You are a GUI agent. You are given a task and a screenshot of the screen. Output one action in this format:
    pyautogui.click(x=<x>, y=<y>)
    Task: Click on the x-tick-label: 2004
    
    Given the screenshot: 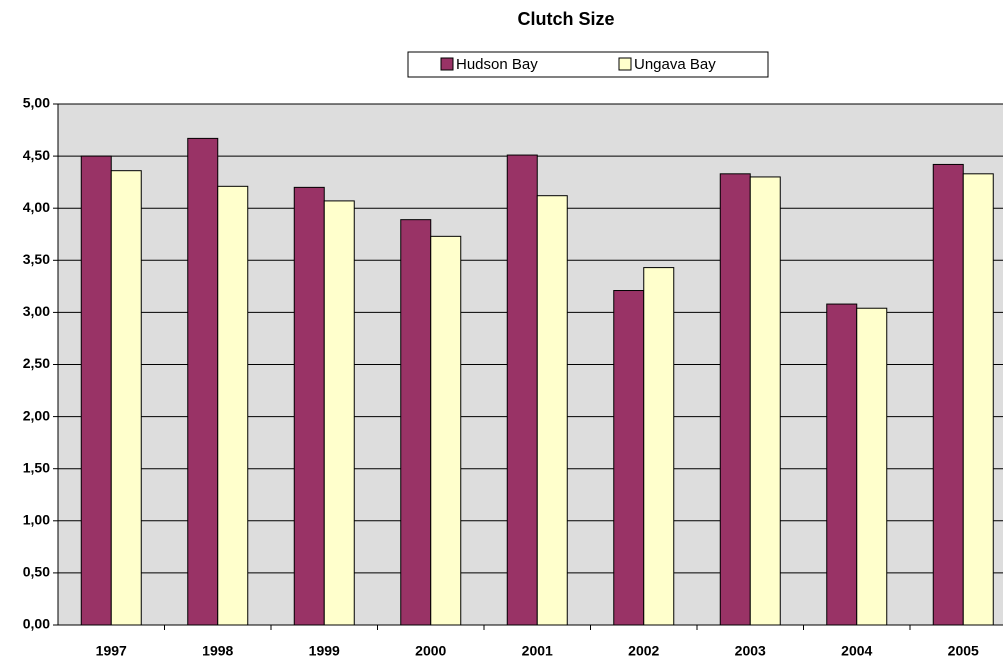 What is the action you would take?
    pyautogui.click(x=856, y=651)
    